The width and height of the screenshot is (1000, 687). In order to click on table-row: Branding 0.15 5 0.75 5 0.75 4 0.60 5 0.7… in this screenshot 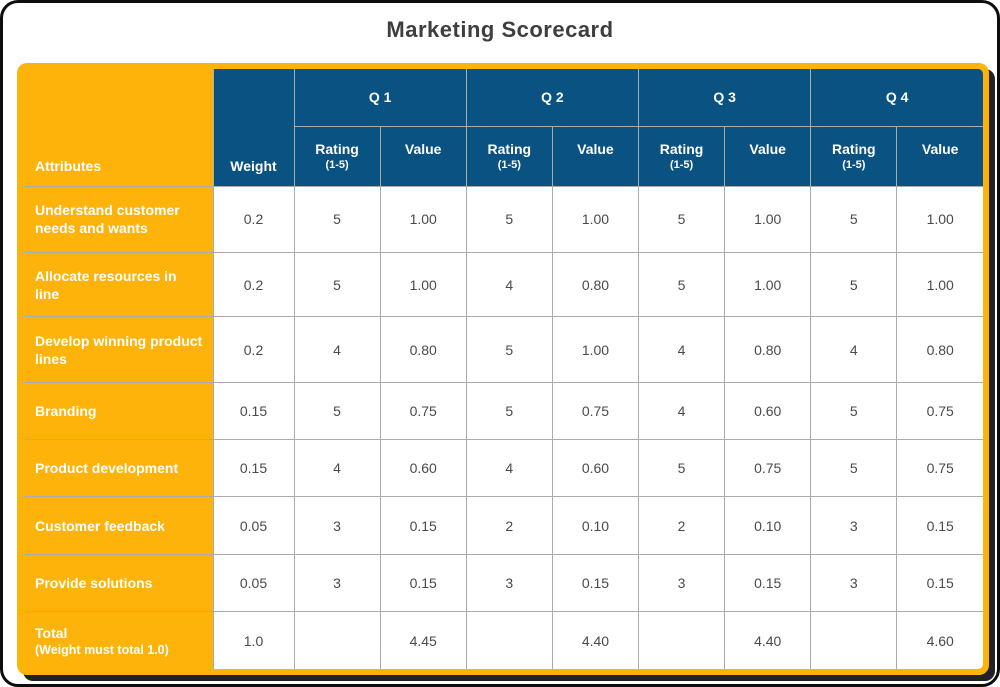, I will do `click(503, 411)`.